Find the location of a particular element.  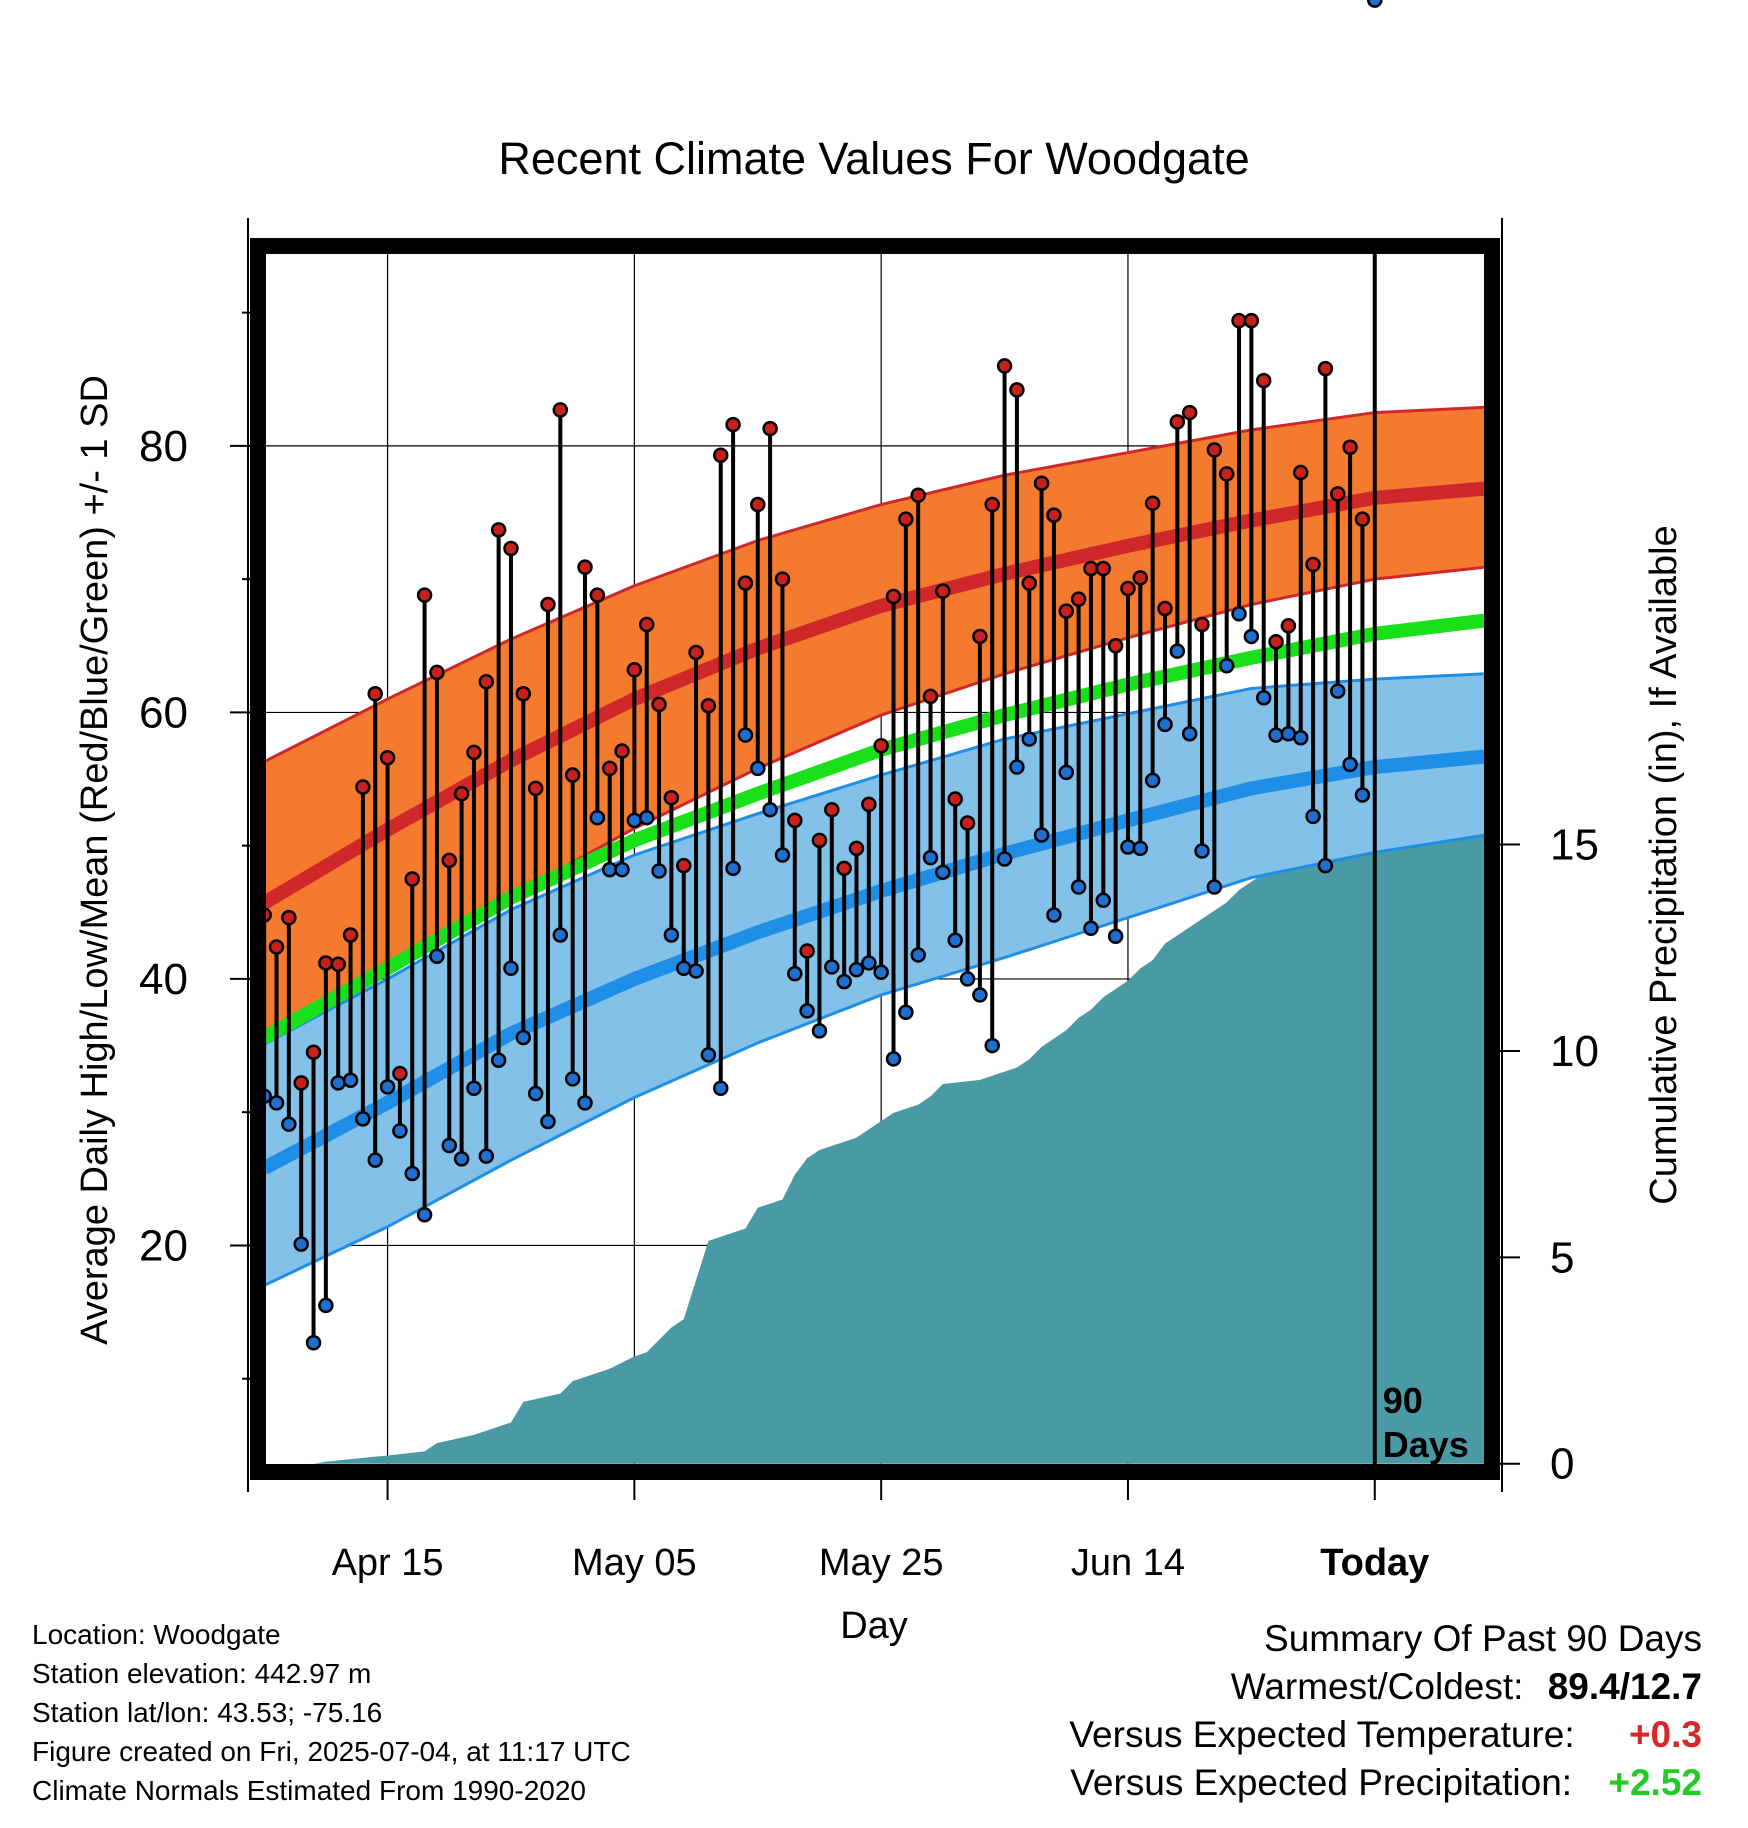

versus-temp-row: Versus Expected Temperature: +0.3 is located at coordinates (1385, 1735).